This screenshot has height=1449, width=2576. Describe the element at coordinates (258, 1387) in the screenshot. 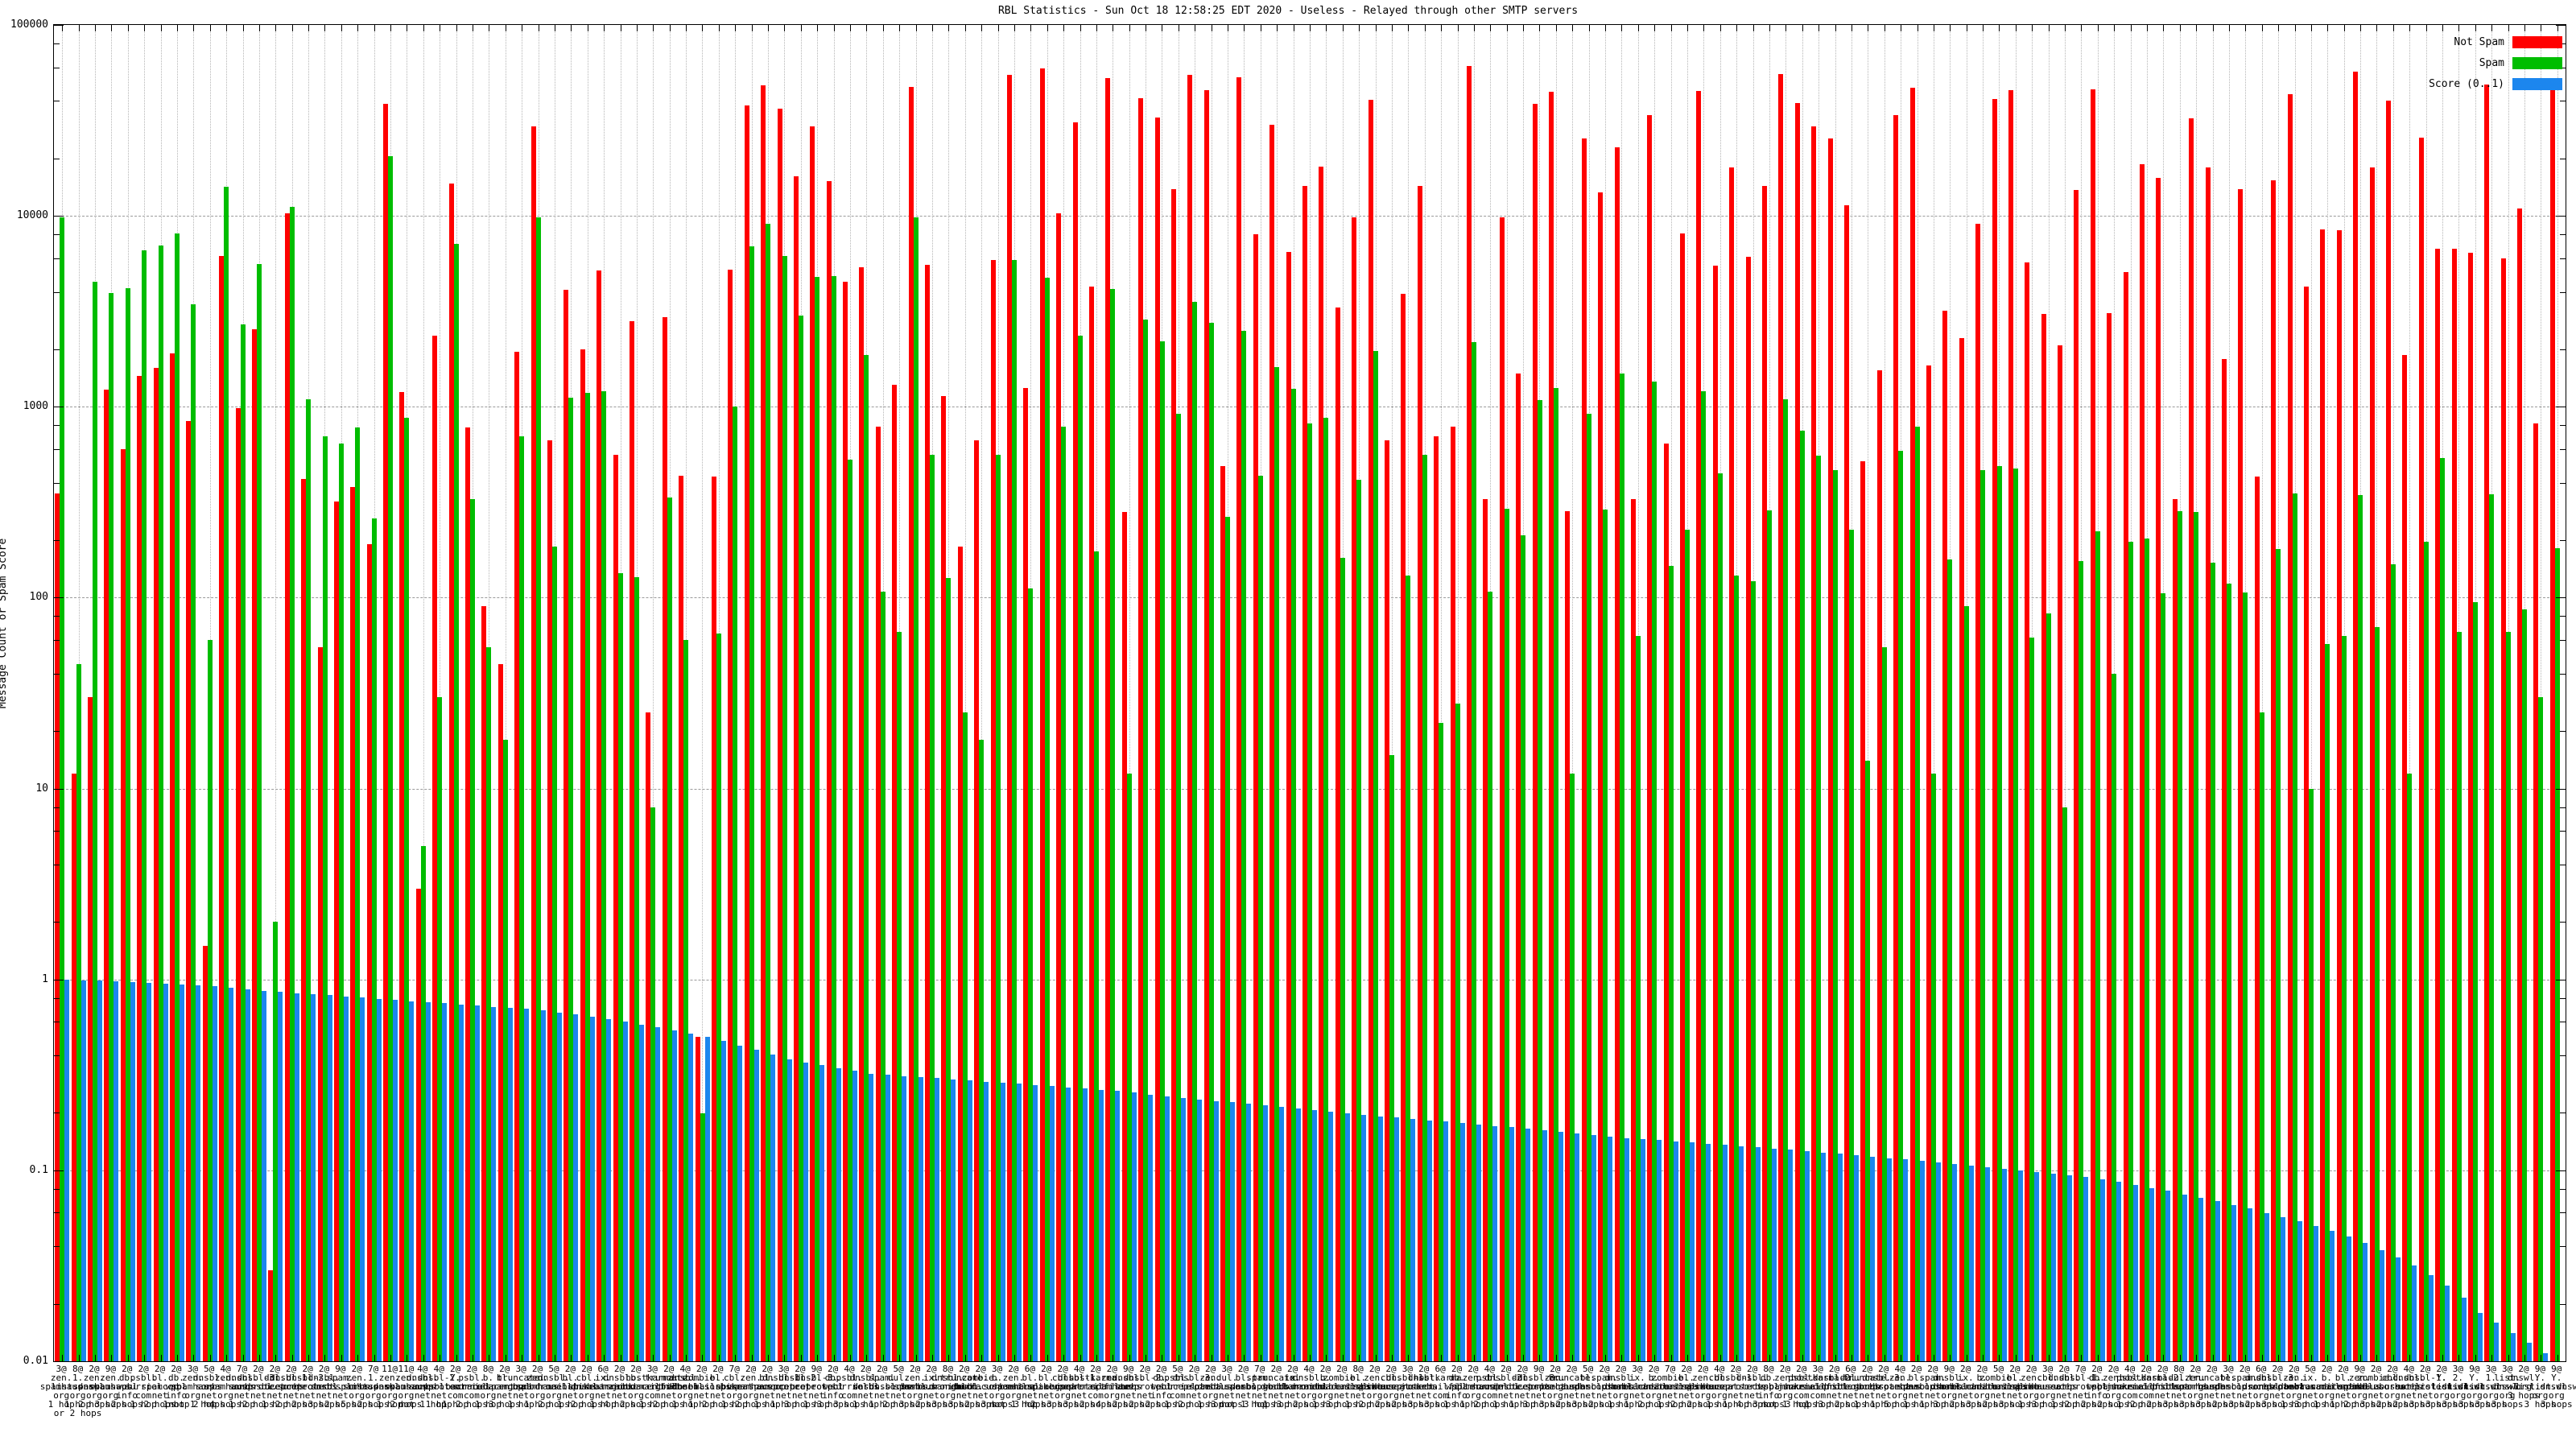

I see `x-tick-label: 2@ dnsbl-3. uceprotect net 2 hops` at that location.